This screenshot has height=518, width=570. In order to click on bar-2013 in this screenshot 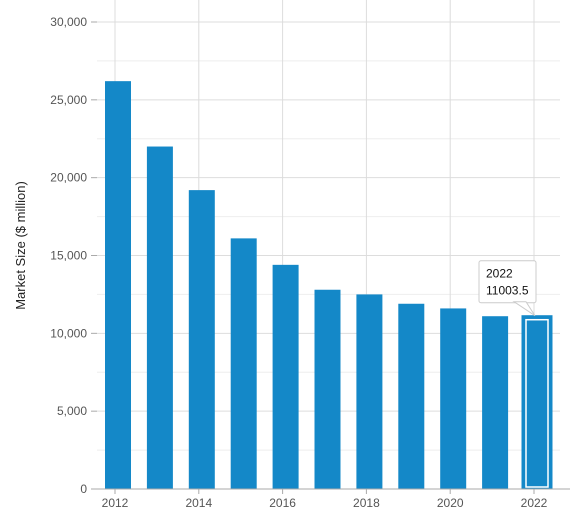, I will do `click(159, 318)`.